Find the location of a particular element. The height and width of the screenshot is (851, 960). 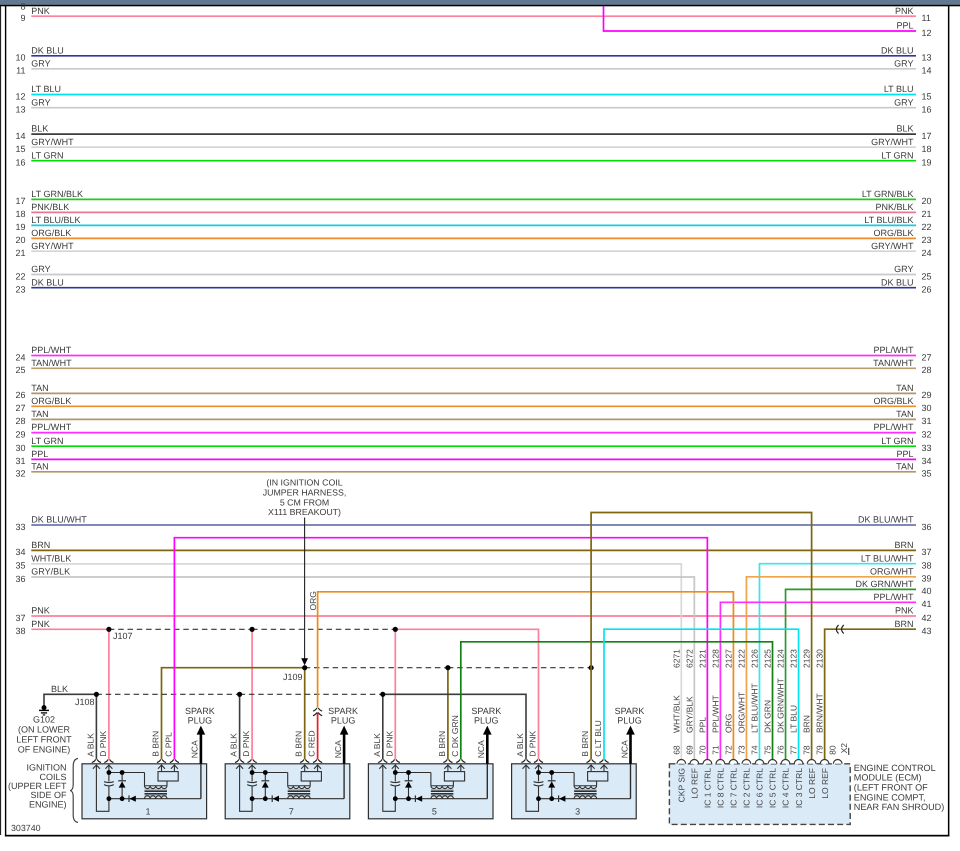

svg-text: ORG/WHT is located at coordinates (892, 571).